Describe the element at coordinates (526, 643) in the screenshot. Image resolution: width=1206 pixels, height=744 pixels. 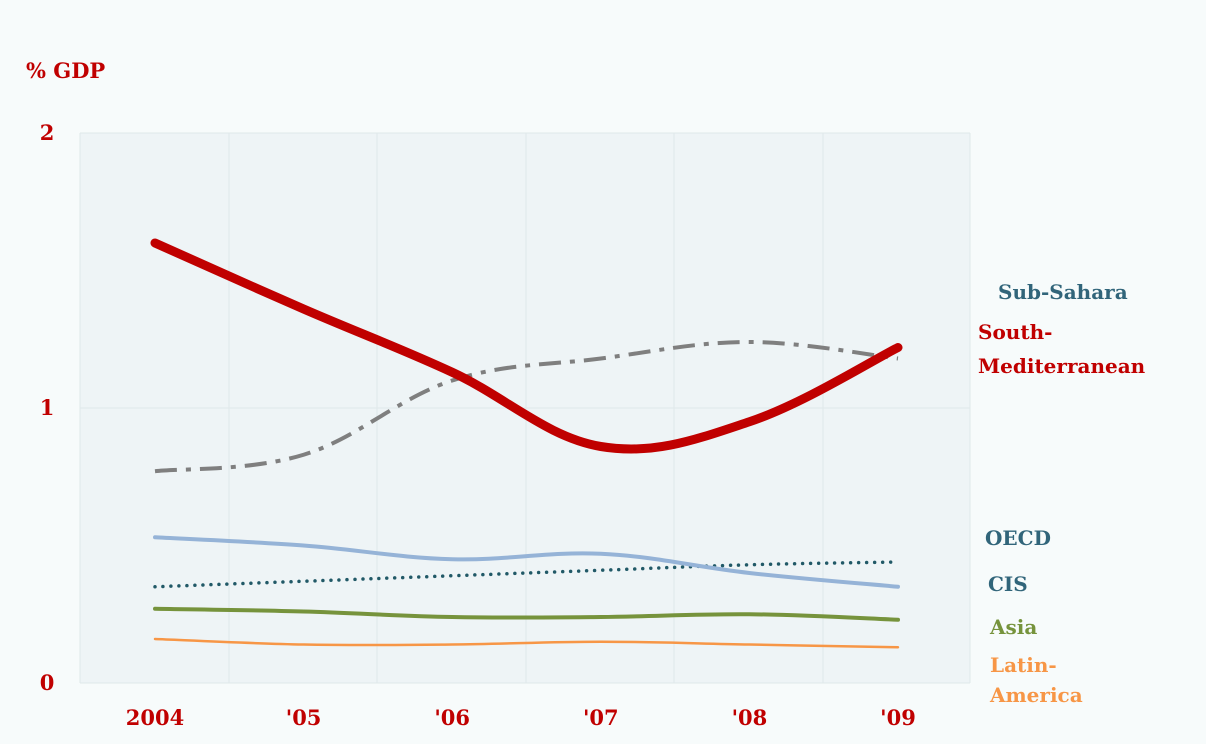
I see `series-line-latin-america` at that location.